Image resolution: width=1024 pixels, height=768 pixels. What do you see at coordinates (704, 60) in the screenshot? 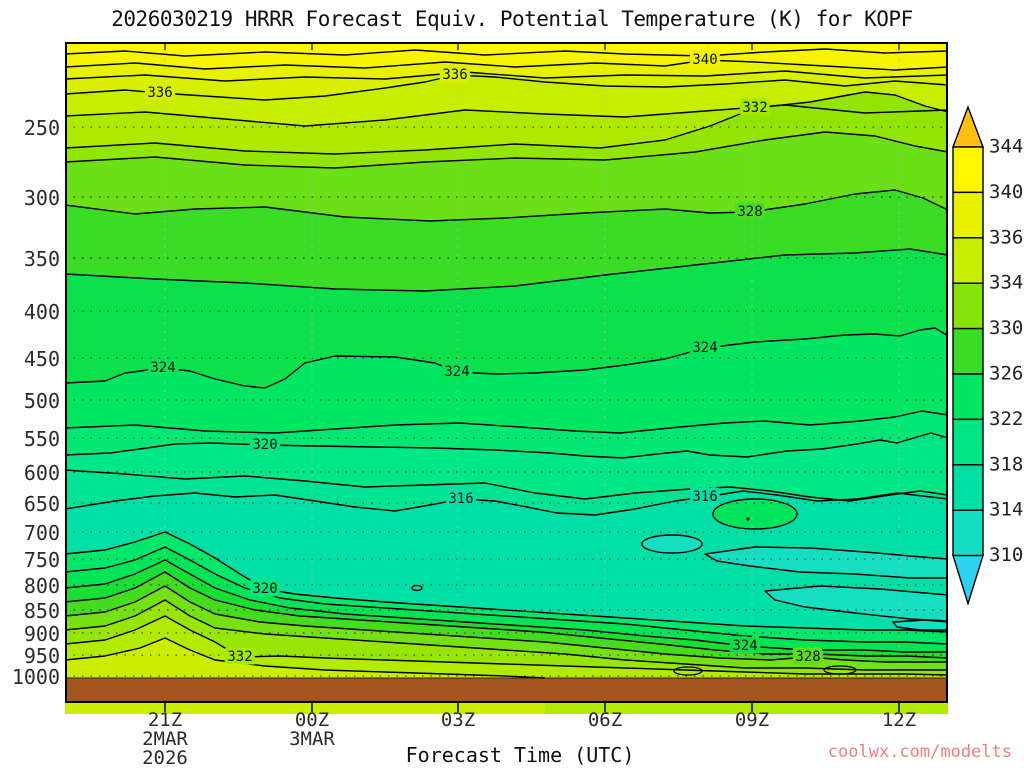
I see `contour-label: 340` at bounding box center [704, 60].